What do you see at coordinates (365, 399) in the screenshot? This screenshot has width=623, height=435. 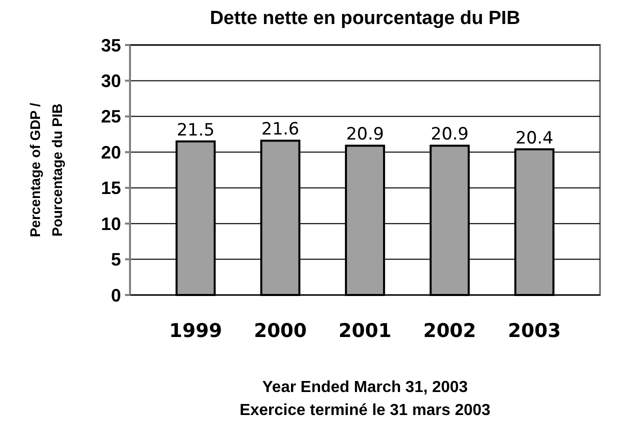 I see `x-axis-title: Year Ended March 31, 2003 Exercice terminé le 31 mars 2003` at bounding box center [365, 399].